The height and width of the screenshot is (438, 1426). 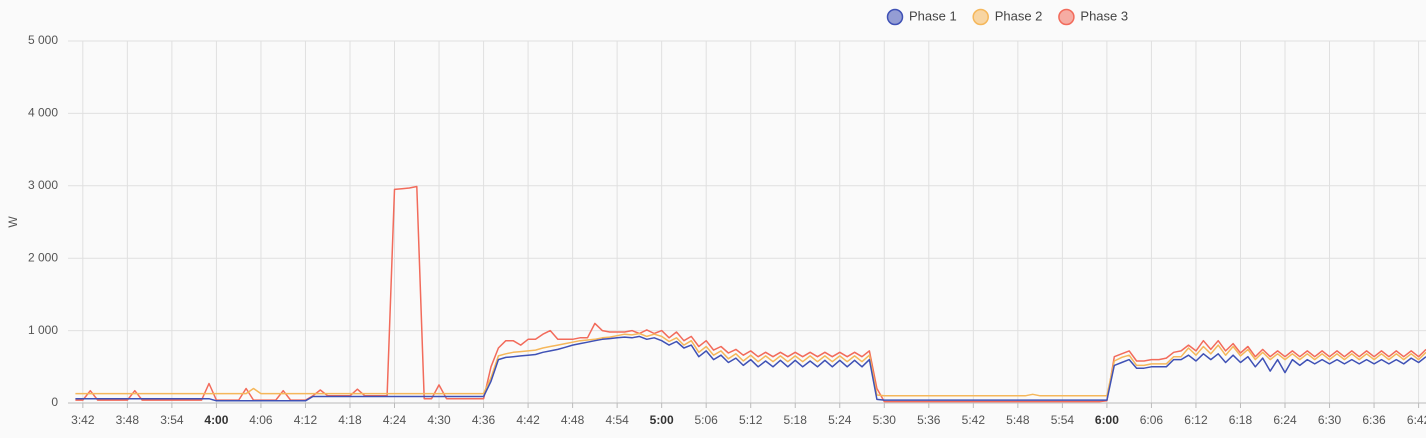 I want to click on legend-item: Phase 2, so click(x=1007, y=17).